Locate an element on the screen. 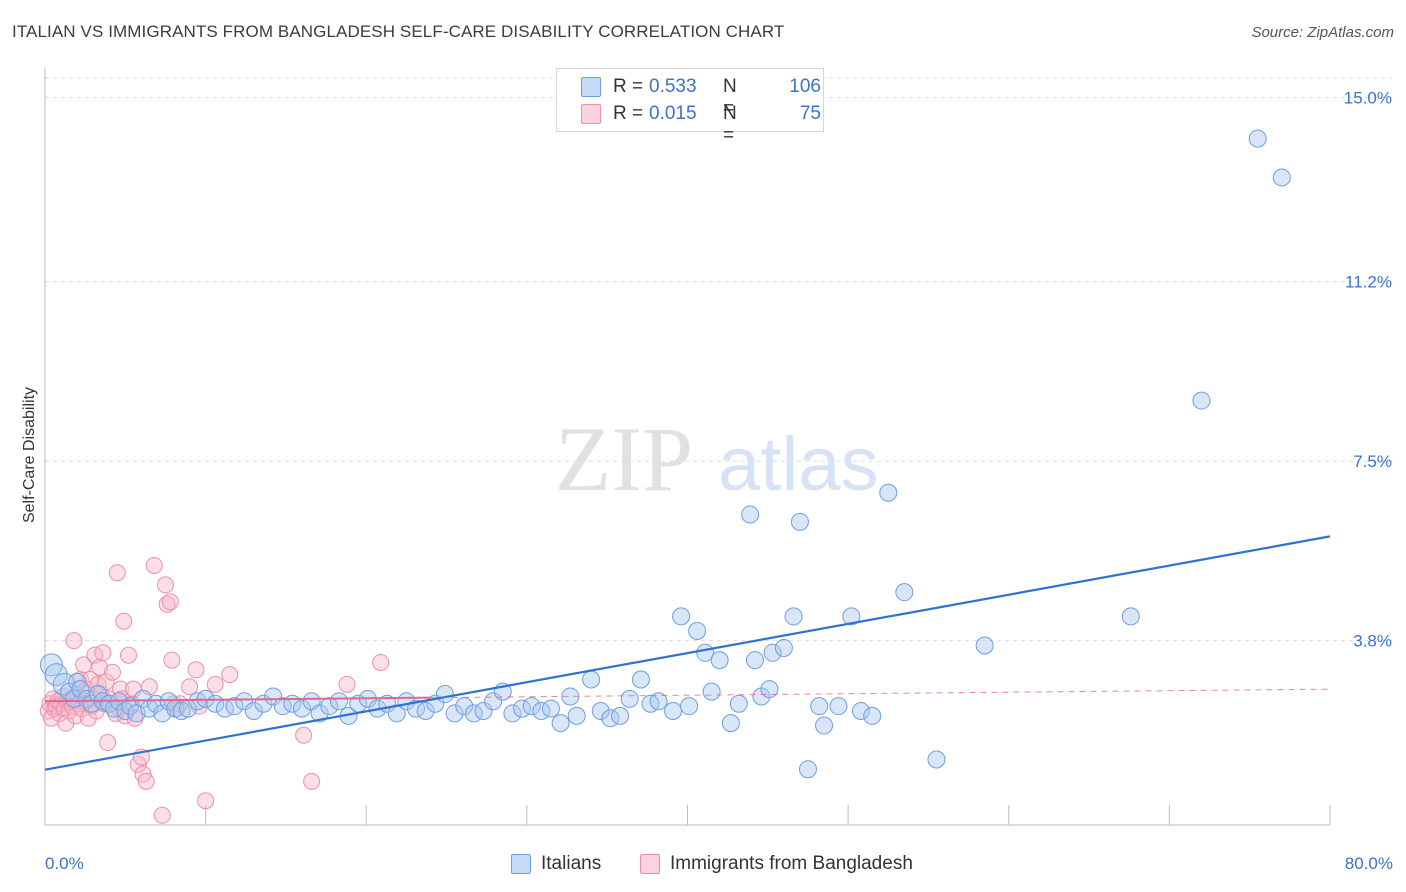 The height and width of the screenshot is (892, 1406). bangladesh-trend-line is located at coordinates (237, 699).